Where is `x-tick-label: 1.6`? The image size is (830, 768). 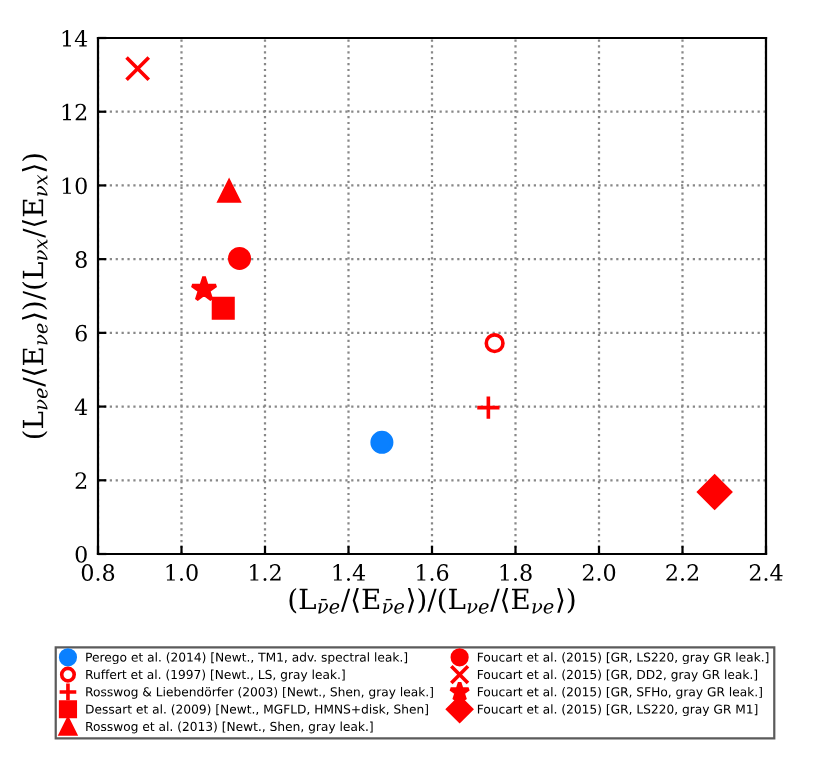
x-tick-label: 1.6 is located at coordinates (433, 572).